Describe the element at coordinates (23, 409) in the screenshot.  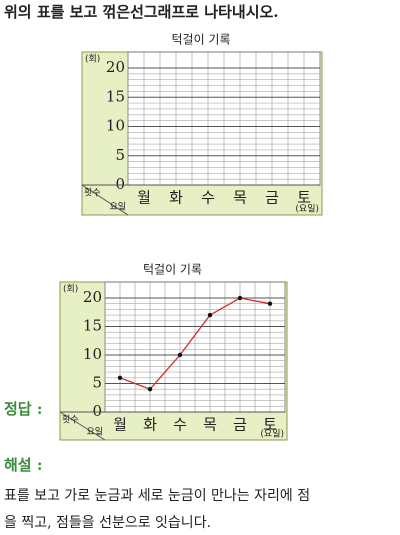
I see `answer-label: 정답 :` at that location.